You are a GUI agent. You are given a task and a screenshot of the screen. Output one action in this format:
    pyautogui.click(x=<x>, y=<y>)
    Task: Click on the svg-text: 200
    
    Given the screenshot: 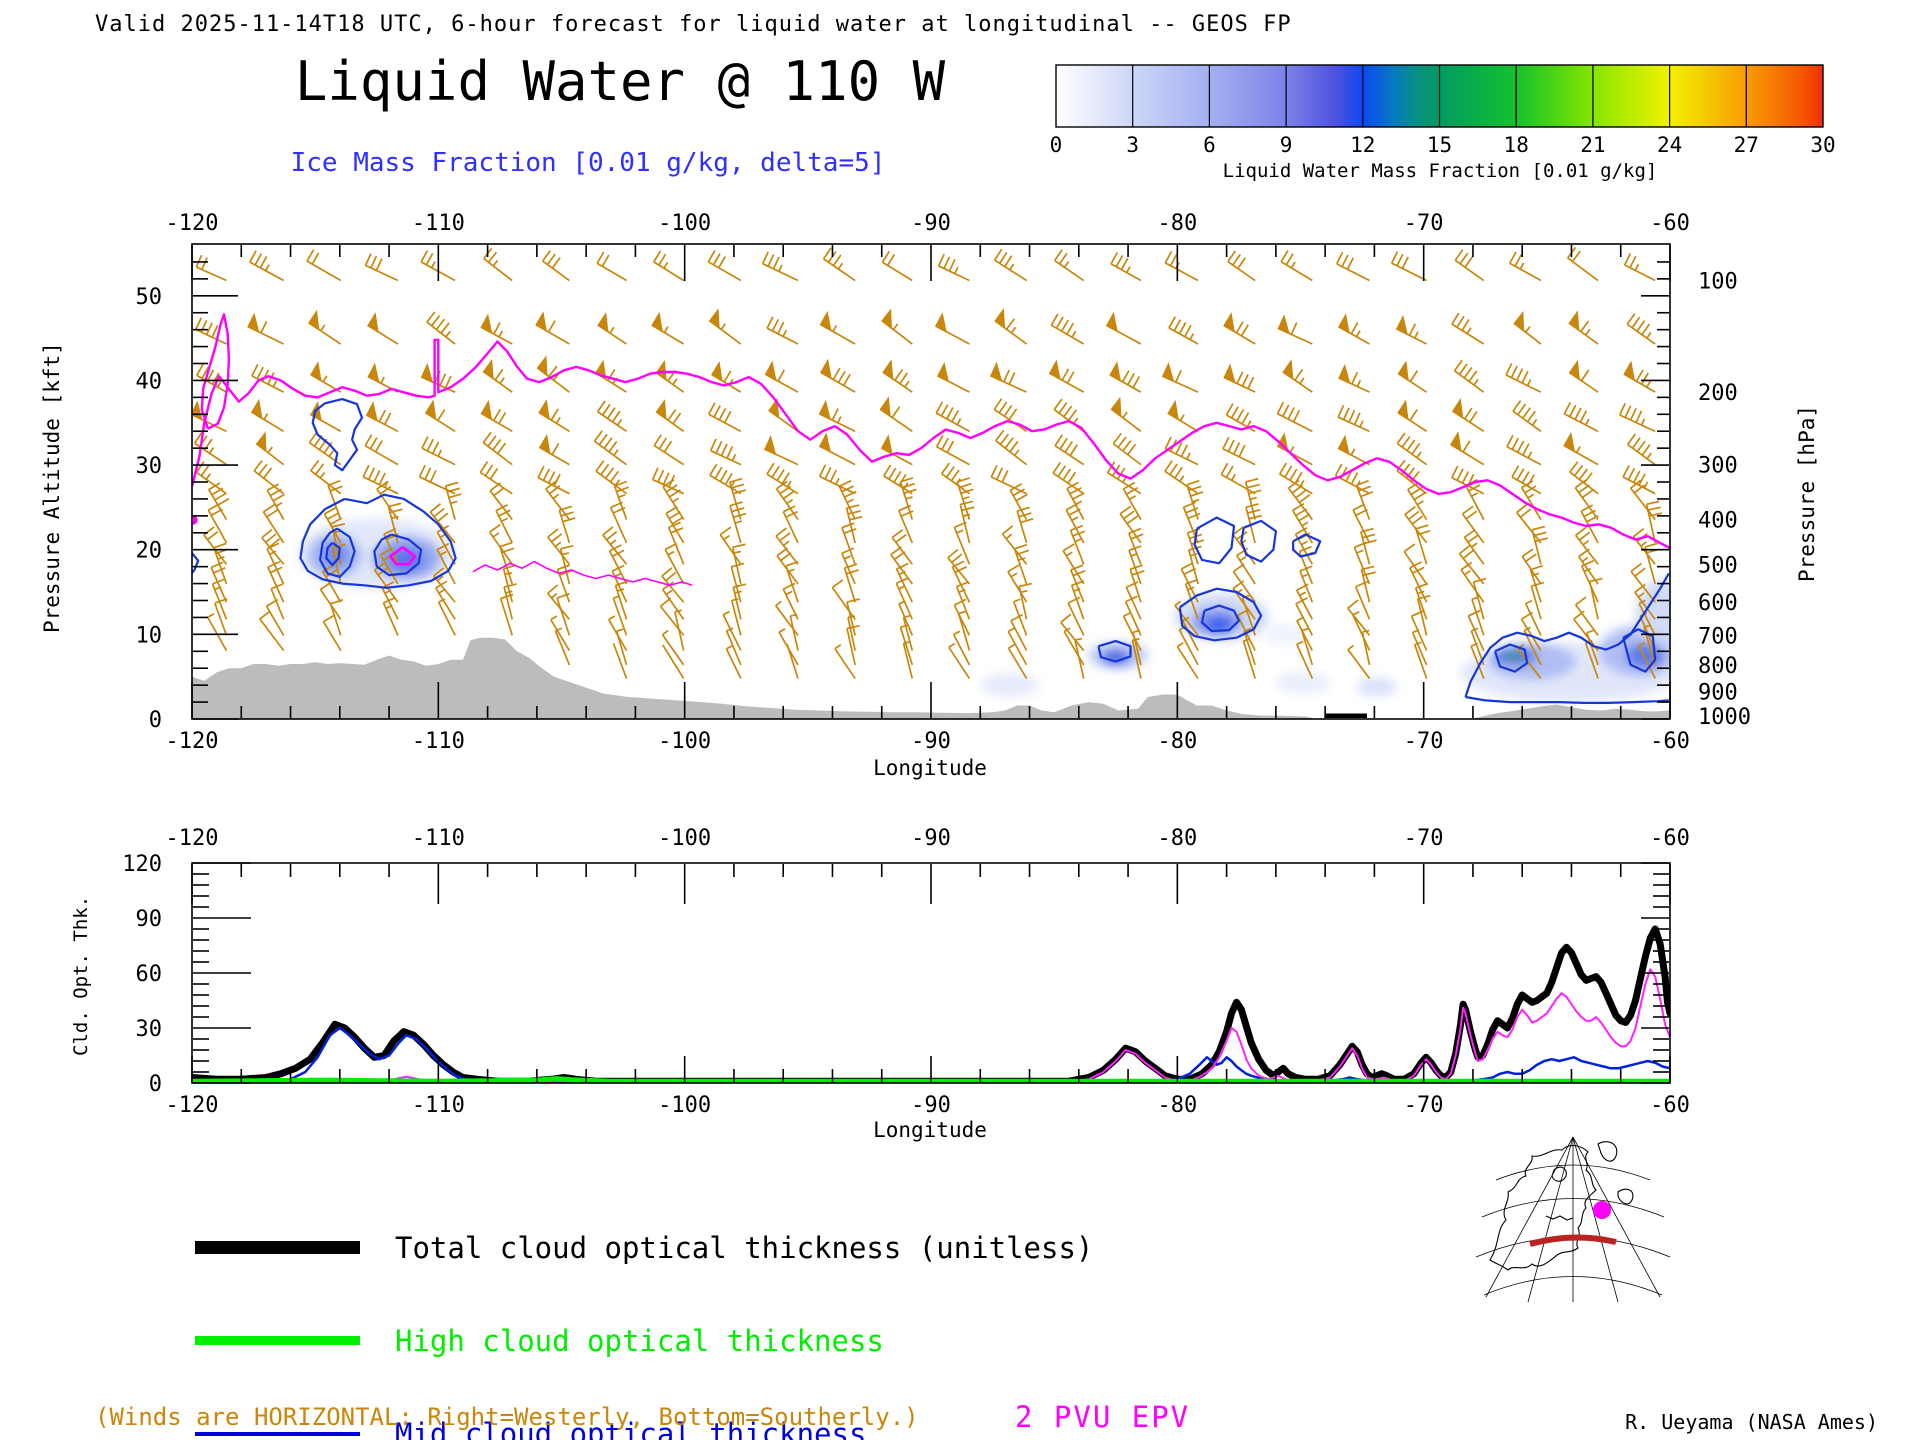 What is the action you would take?
    pyautogui.click(x=1718, y=393)
    